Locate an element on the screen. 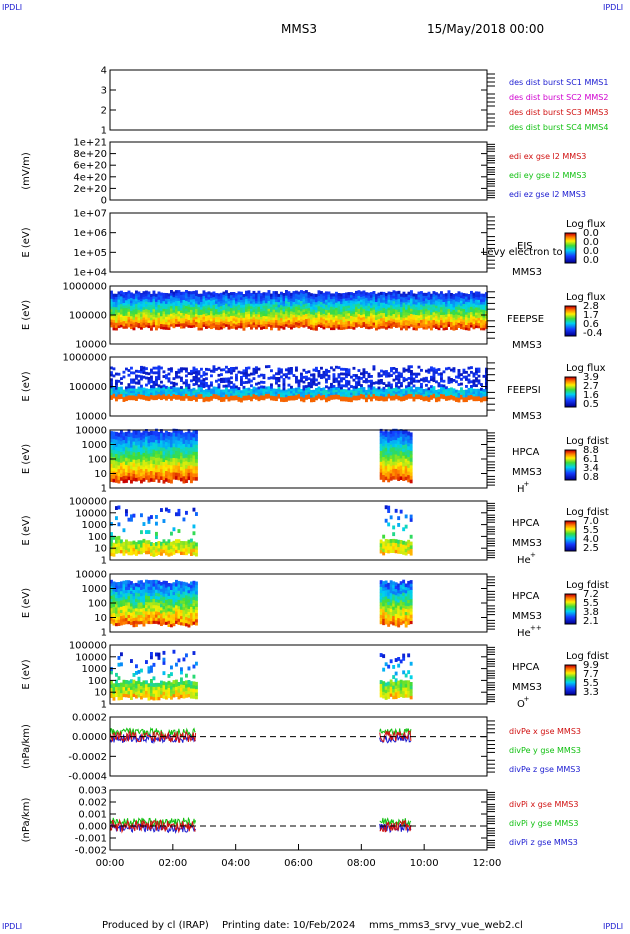 The width and height of the screenshot is (630, 934). corner-label-bottom-right: IPDLI is located at coordinates (613, 926).